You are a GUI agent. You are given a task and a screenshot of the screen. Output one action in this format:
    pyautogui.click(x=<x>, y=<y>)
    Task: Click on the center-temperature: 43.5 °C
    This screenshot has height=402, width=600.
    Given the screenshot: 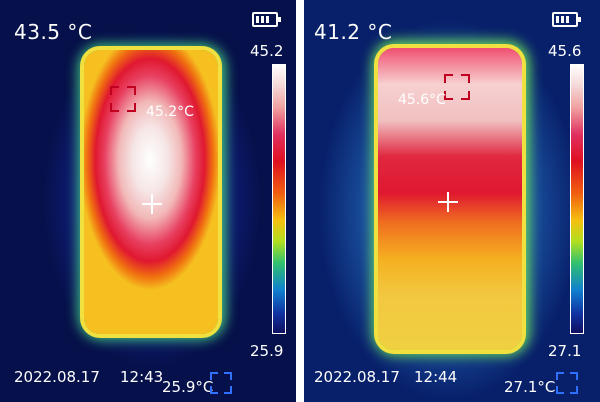 What is the action you would take?
    pyautogui.click(x=53, y=32)
    